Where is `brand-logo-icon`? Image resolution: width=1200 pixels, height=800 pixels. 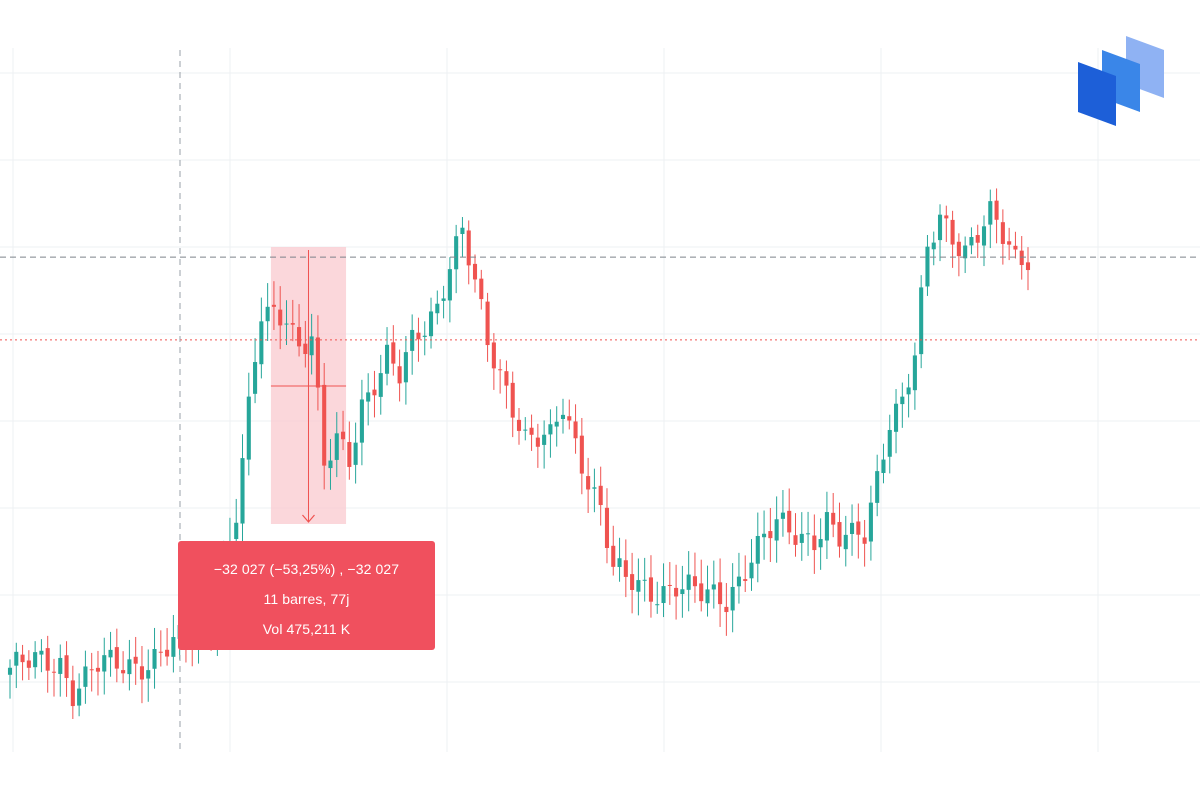 brand-logo-icon is located at coordinates (1121, 81).